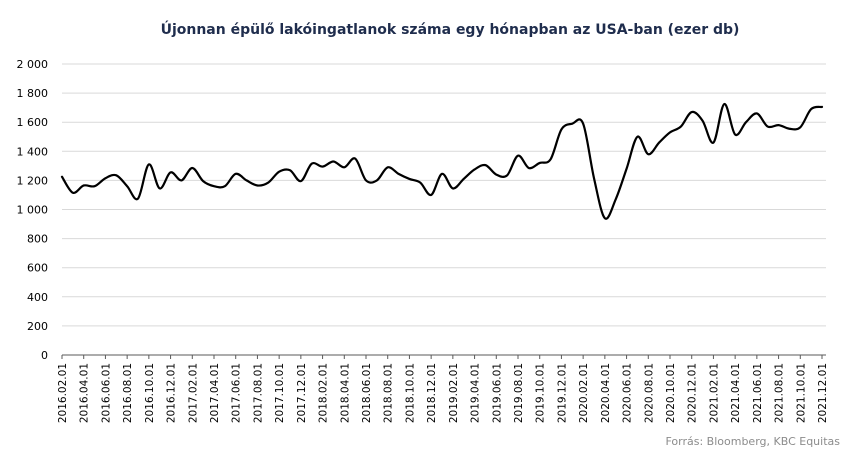 The width and height of the screenshot is (850, 475). I want to click on y-tick-label: 400, so click(37, 297).